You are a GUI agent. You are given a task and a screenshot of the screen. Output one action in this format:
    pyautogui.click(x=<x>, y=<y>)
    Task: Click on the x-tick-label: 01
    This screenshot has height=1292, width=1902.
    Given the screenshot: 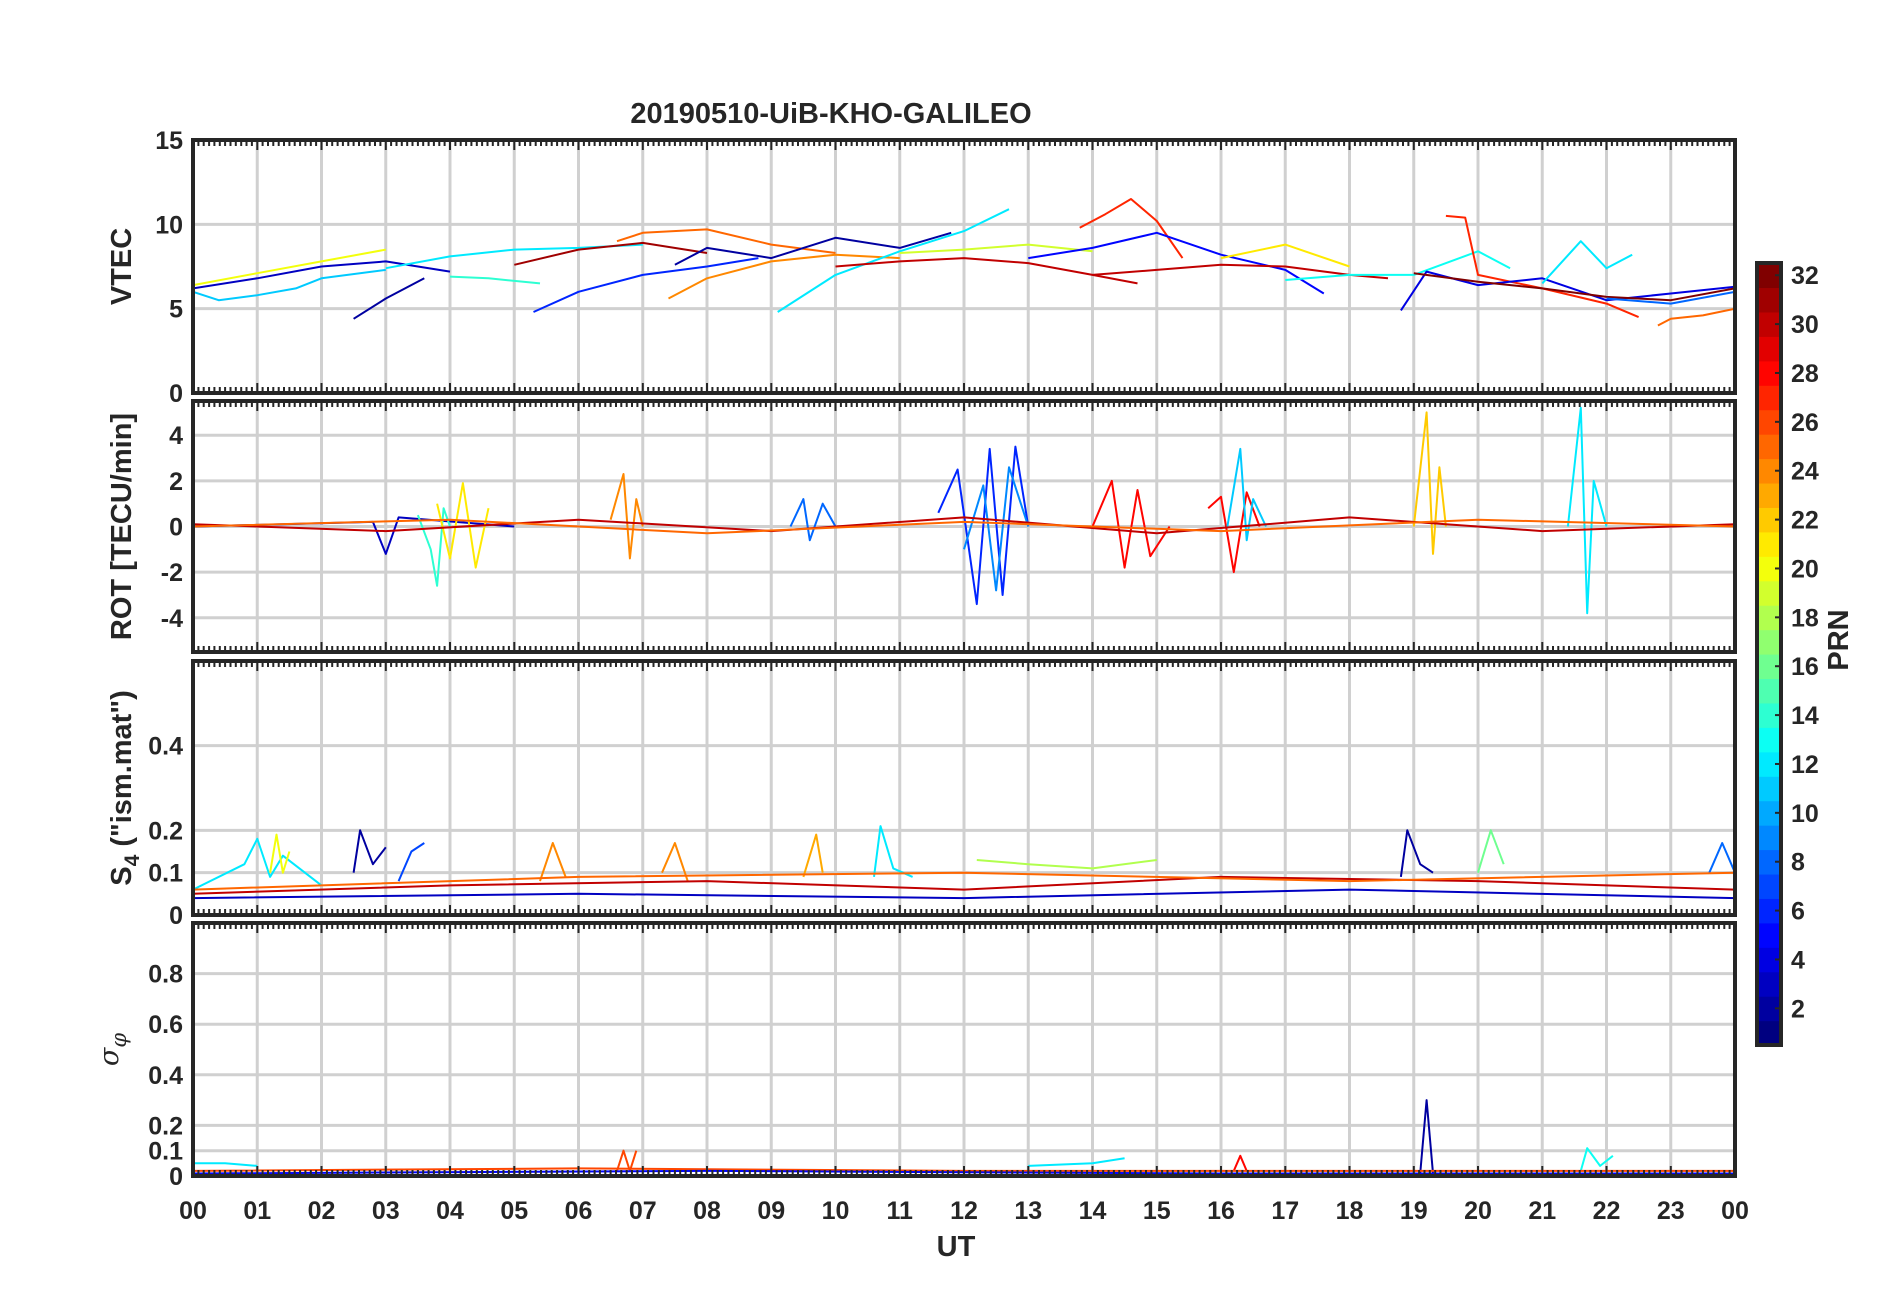 What is the action you would take?
    pyautogui.click(x=257, y=1211)
    